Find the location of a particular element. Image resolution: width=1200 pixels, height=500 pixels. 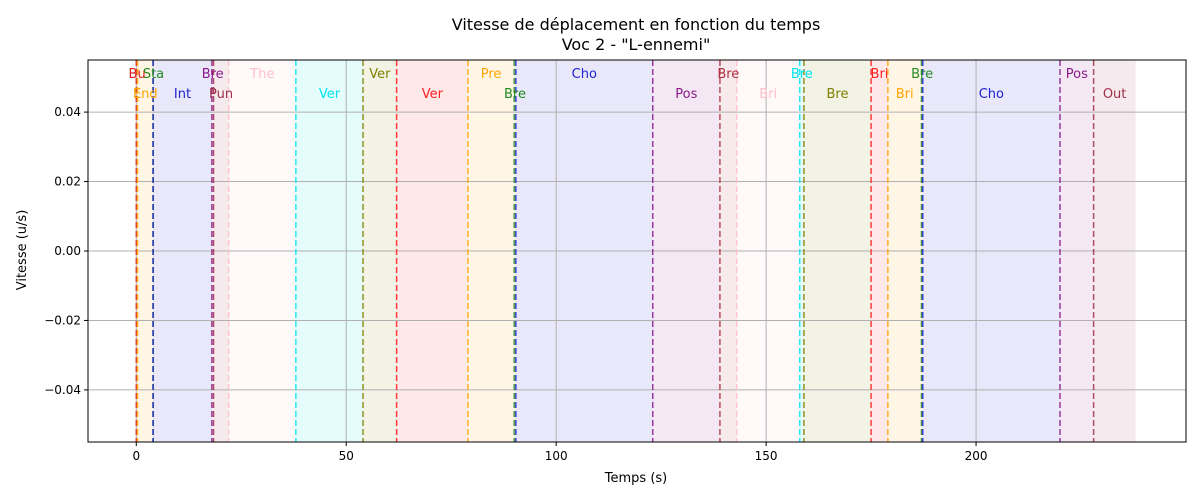

x-axis-ticks: 0 50 100 150 200 is located at coordinates (560, 452).